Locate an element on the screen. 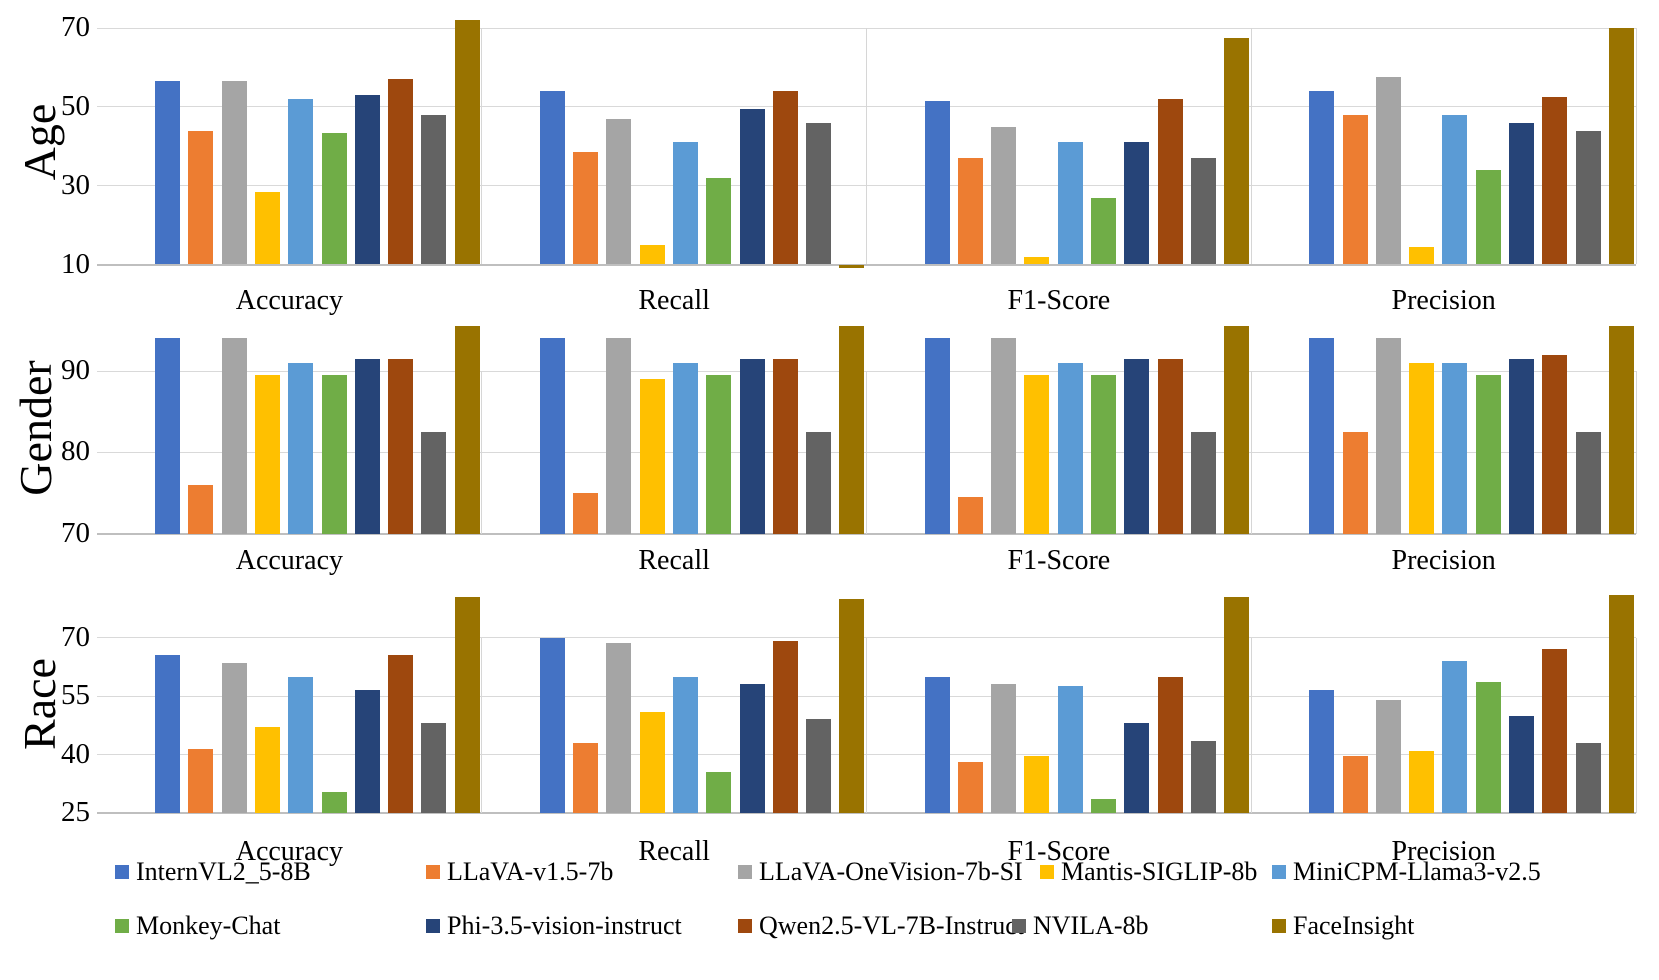  bar-age-f1-score-Monkey-Chat is located at coordinates (1103, 231).